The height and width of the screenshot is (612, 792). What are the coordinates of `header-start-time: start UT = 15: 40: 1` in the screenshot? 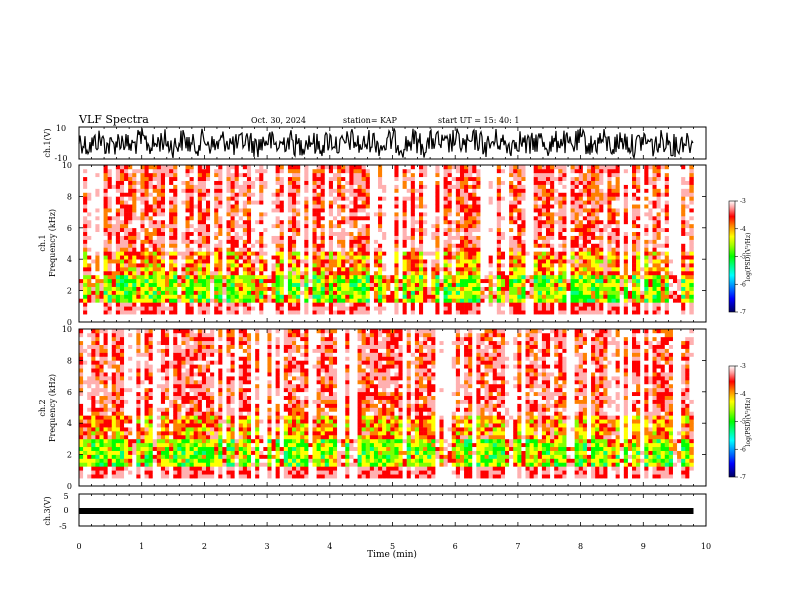 It's located at (479, 120).